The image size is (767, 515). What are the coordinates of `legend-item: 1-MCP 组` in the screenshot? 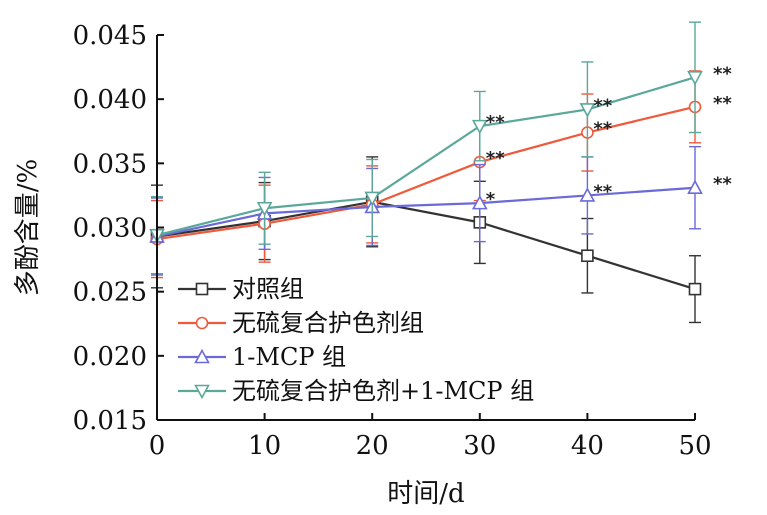 It's located at (262, 357).